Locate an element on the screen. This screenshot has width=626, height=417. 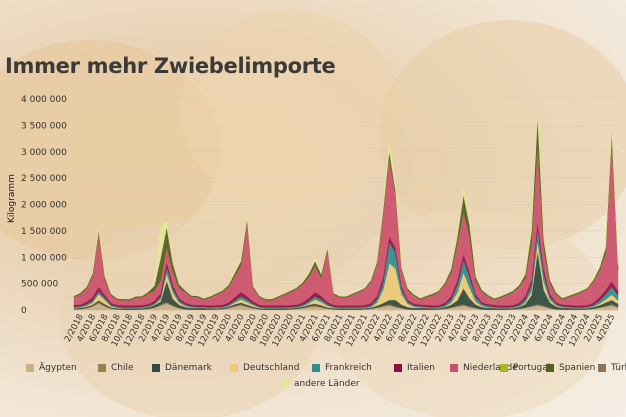
legend-item: Spanien is located at coordinates (570, 368).